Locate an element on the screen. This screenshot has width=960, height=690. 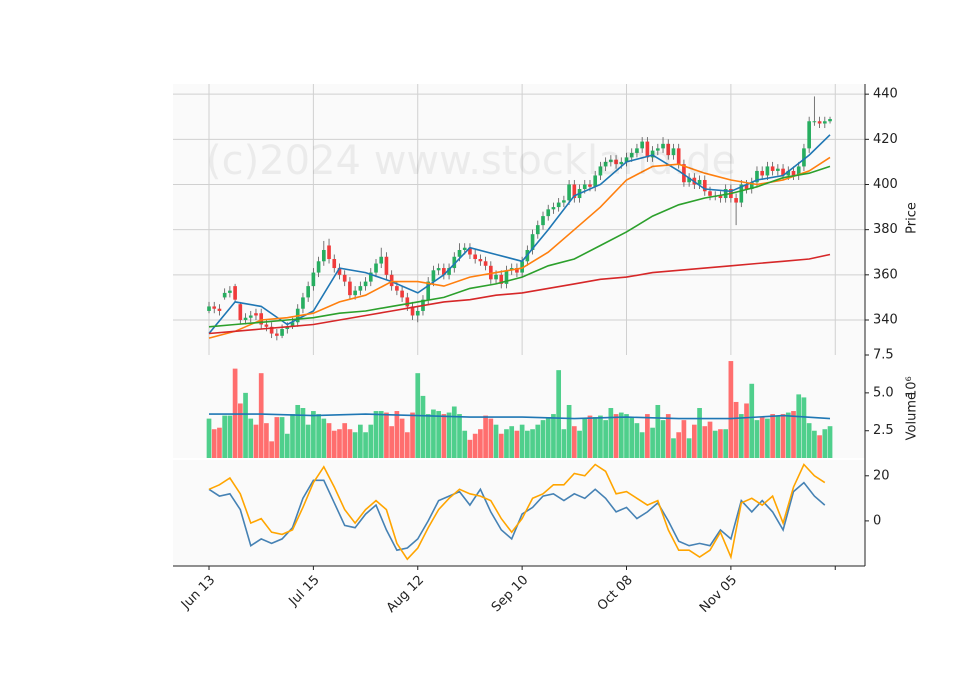
y-tick-label: 5.0 is located at coordinates (883, 392).